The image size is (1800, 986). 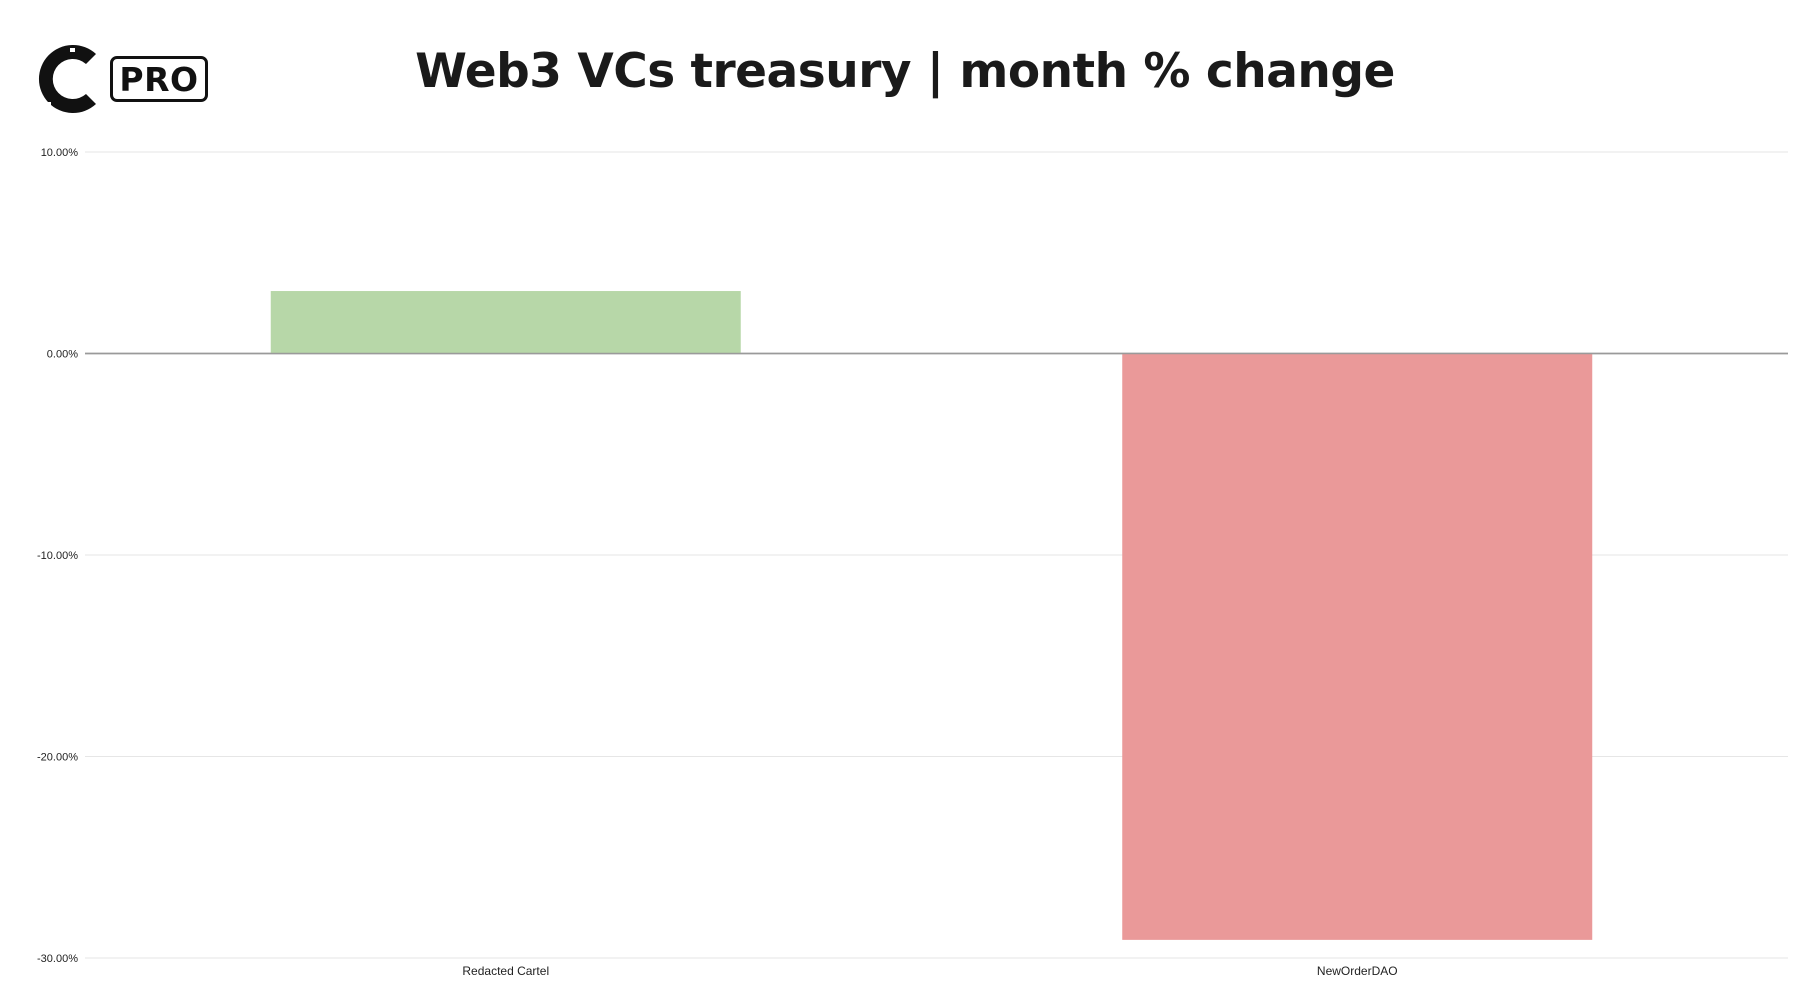 What do you see at coordinates (57, 959) in the screenshot?
I see `y-tick-label: -30.00%` at bounding box center [57, 959].